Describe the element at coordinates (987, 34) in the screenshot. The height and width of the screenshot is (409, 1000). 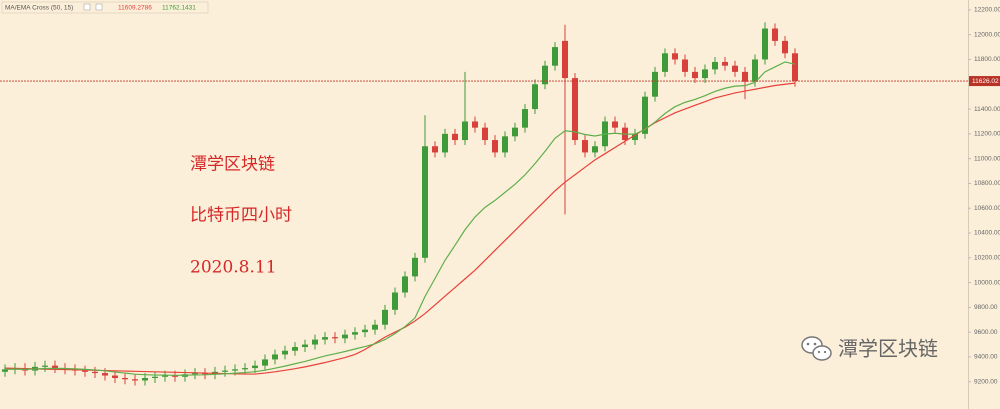
I see `y-tick-label: 12000.00` at that location.